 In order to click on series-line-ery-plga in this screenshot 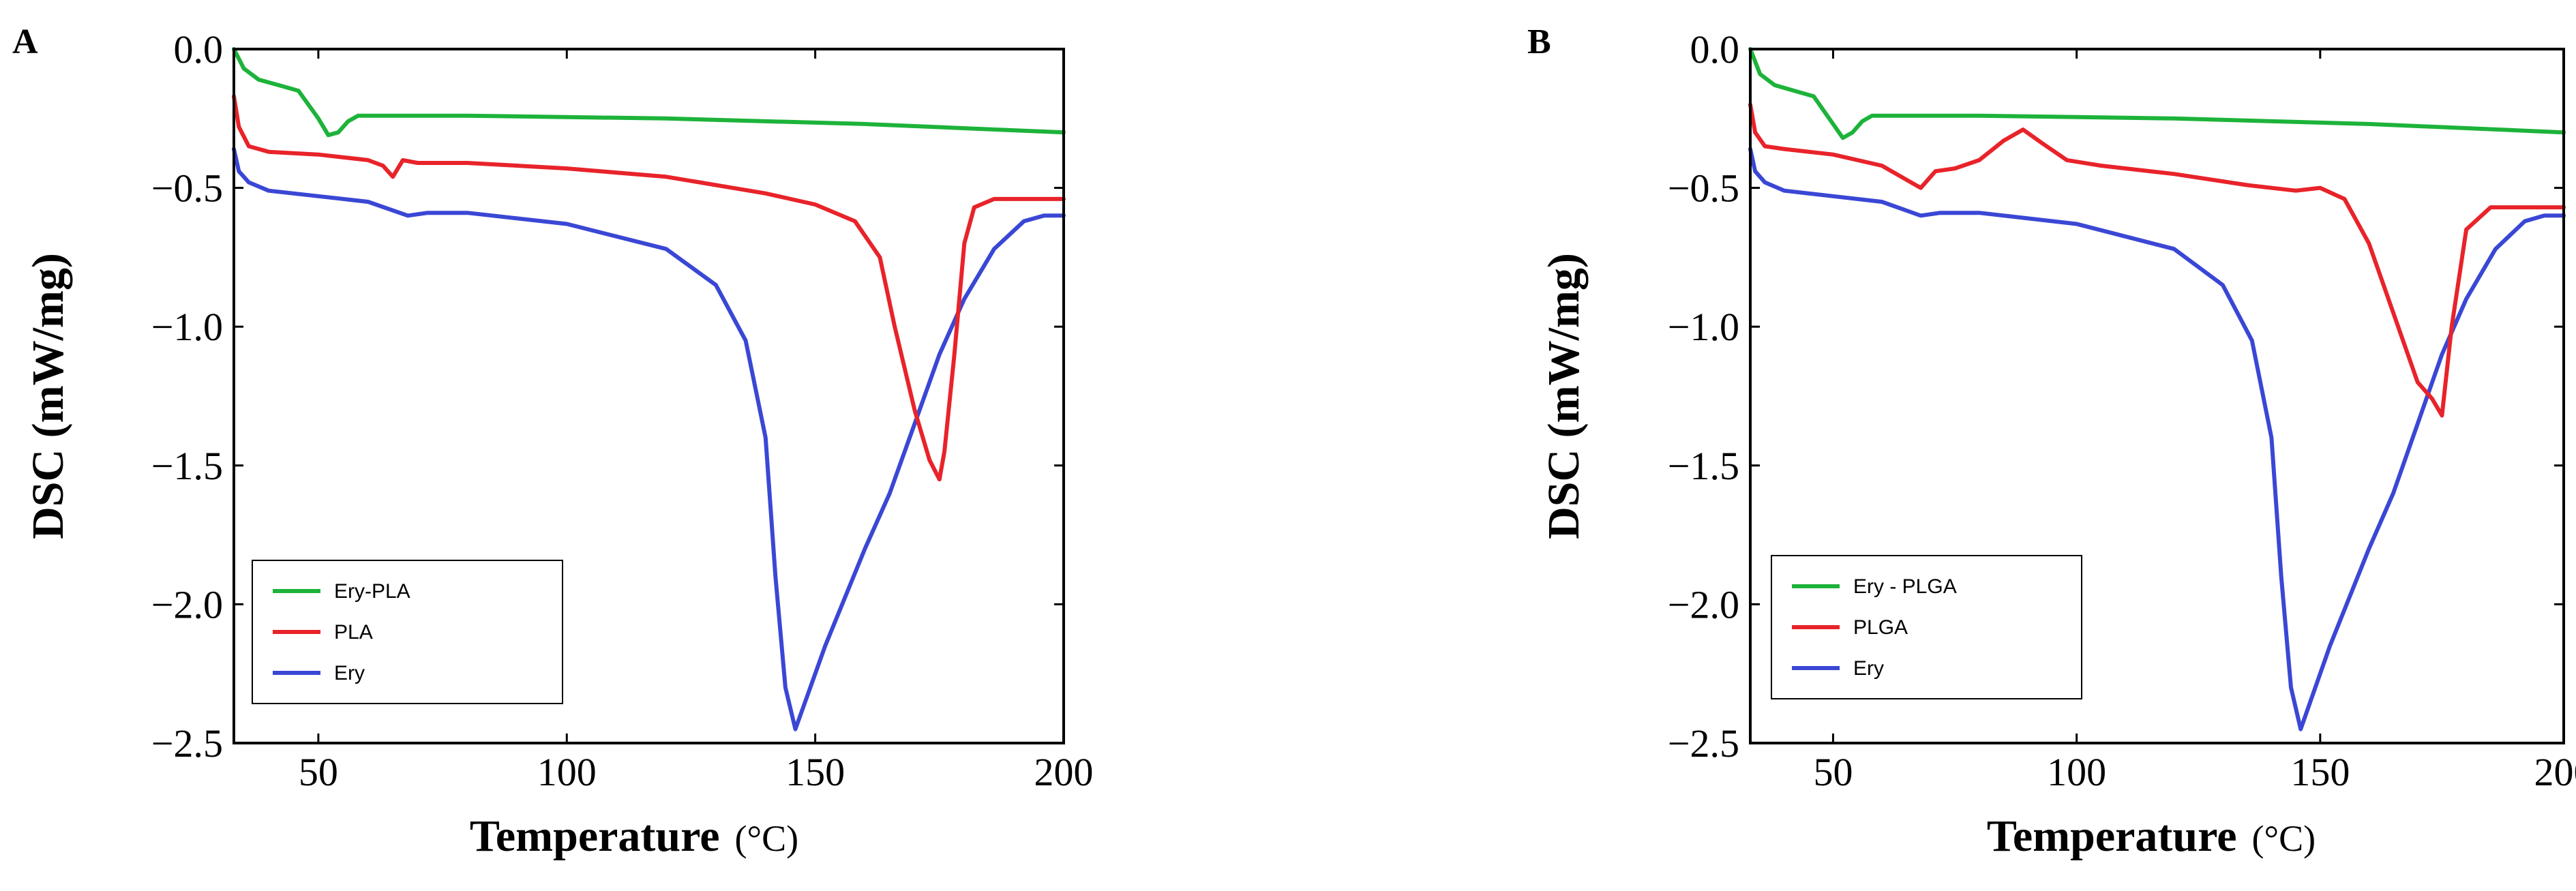, I will do `click(2157, 93)`.